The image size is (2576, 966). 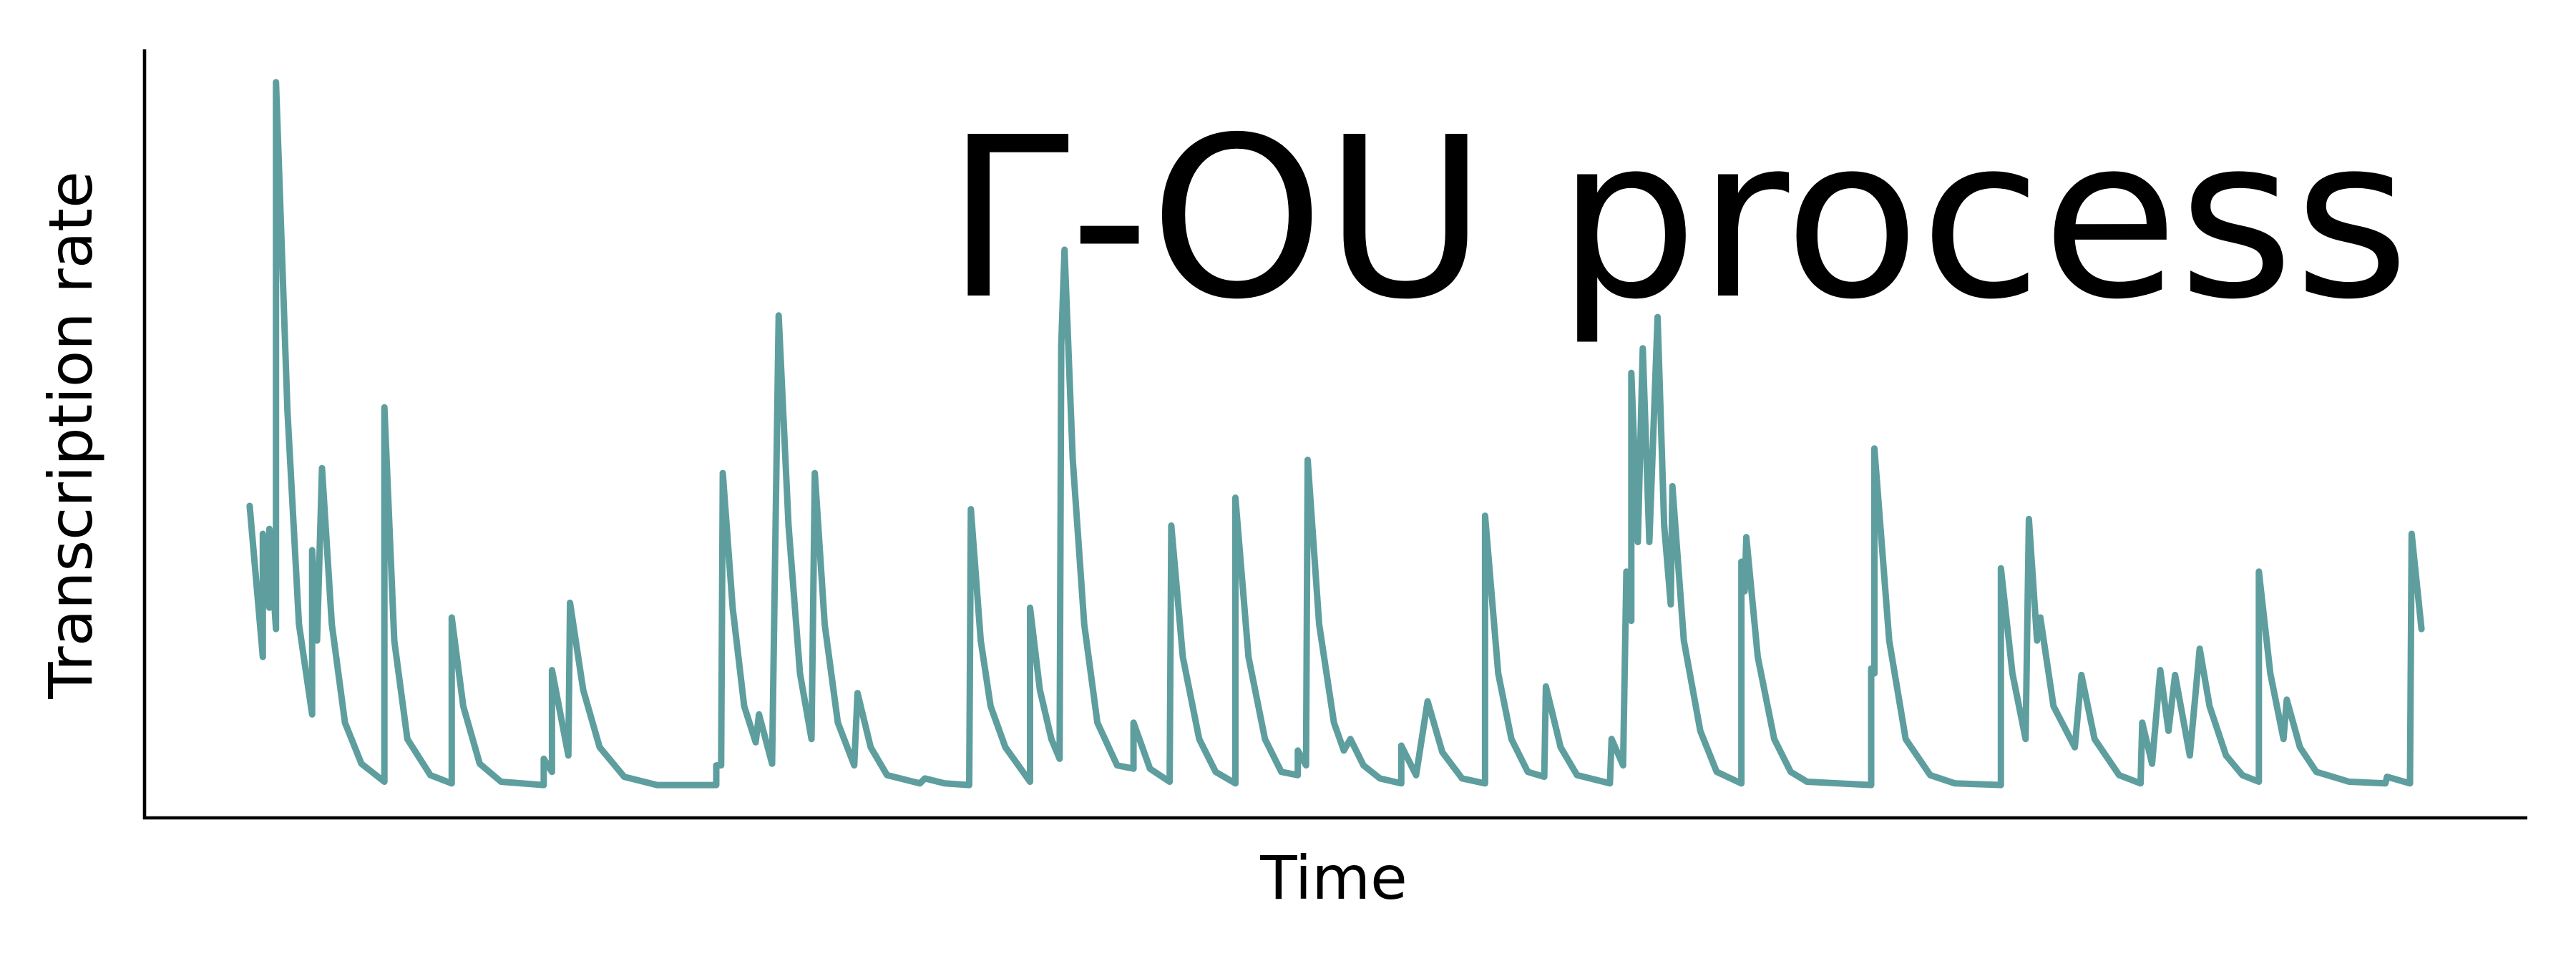 What do you see at coordinates (71, 435) in the screenshot?
I see `y-axis-label: Transcription rate` at bounding box center [71, 435].